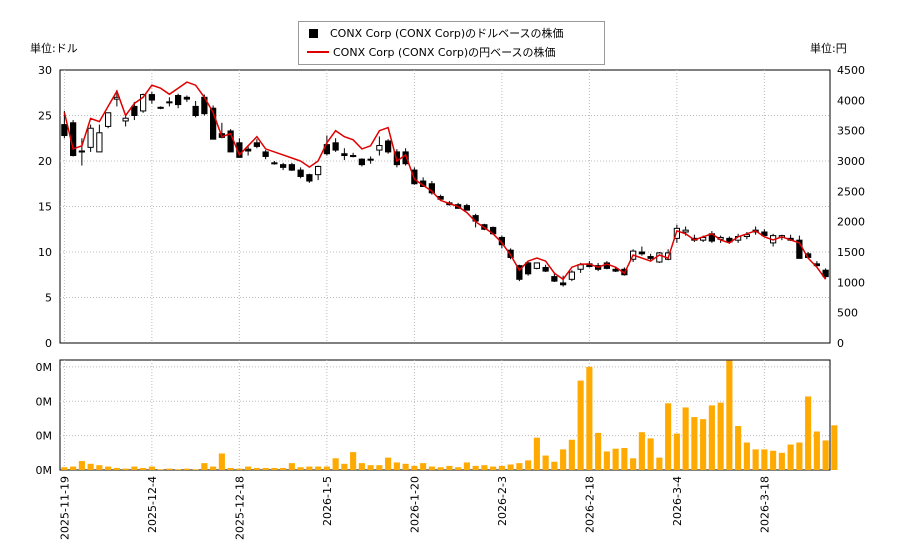 The width and height of the screenshot is (900, 550). What do you see at coordinates (152, 504) in the screenshot?
I see `x-tick-label: 2025-12-4` at bounding box center [152, 504].